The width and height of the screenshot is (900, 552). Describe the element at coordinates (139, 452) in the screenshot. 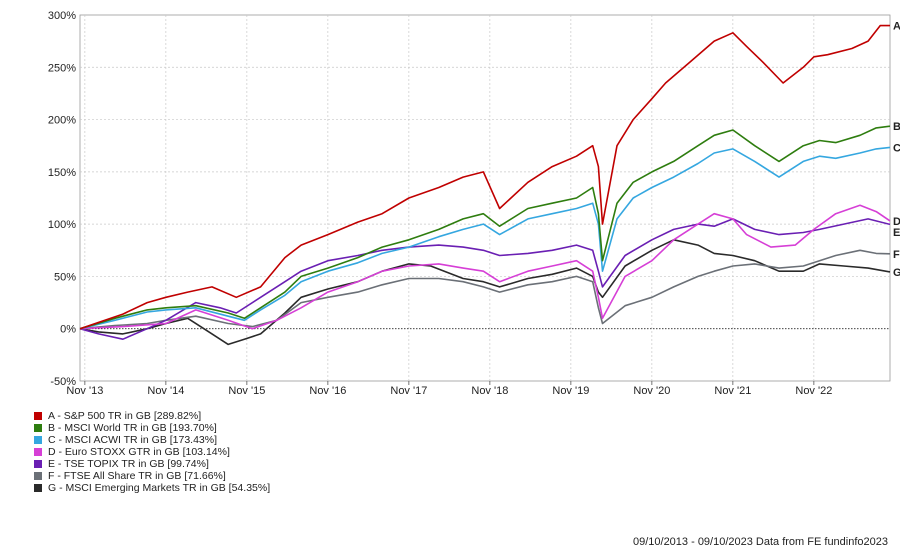

I see `legend-label: D - Euro STOXX GTR in GB [103.14%]` at that location.